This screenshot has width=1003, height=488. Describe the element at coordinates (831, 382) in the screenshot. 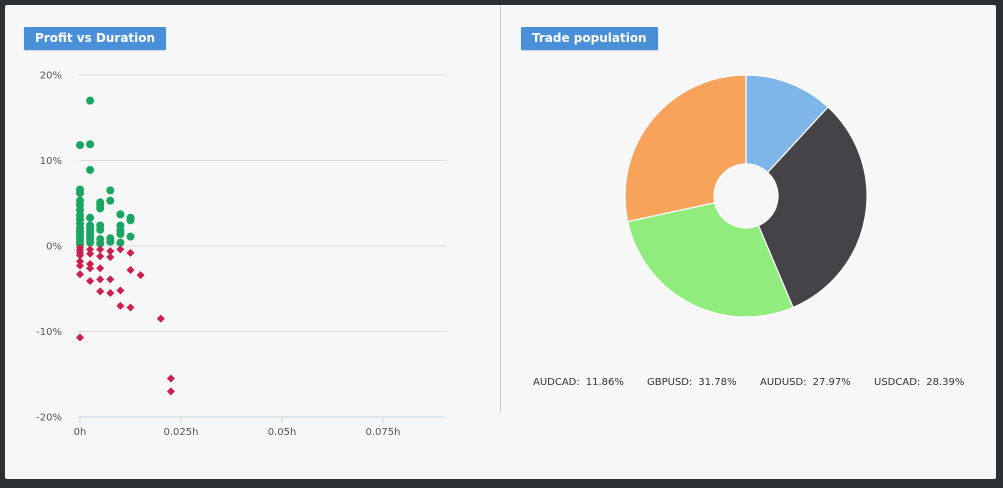

I see `legend-value: 27.97%` at that location.